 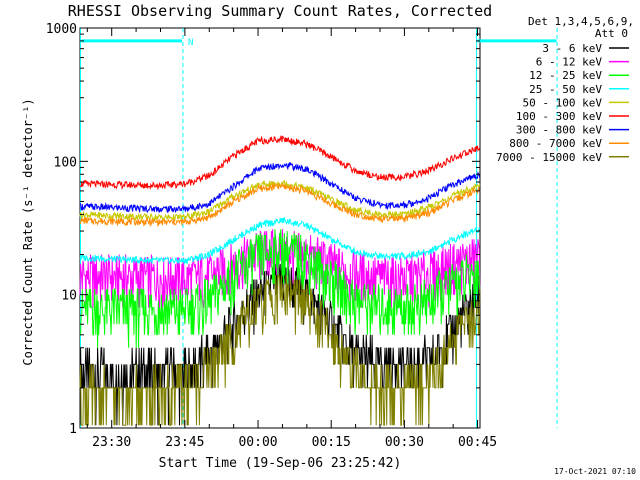 What do you see at coordinates (572, 48) in the screenshot?
I see `legend-entry-label: 3 - 6 keV` at bounding box center [572, 48].